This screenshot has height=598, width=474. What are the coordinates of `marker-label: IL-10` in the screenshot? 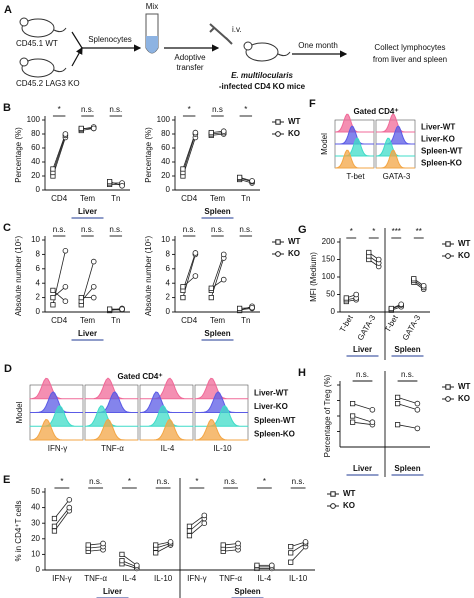 It's located at (222, 448).